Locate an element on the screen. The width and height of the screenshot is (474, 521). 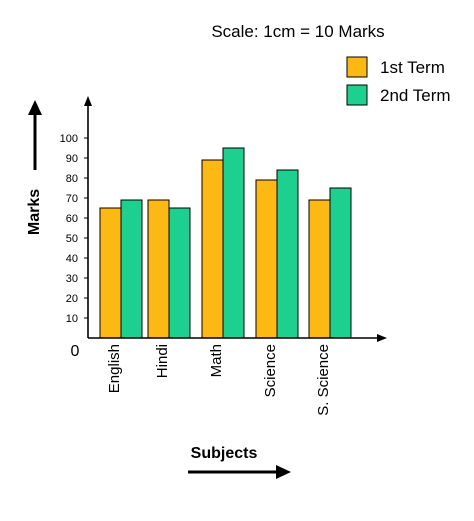
y-tick-label: 70 is located at coordinates (72, 199).